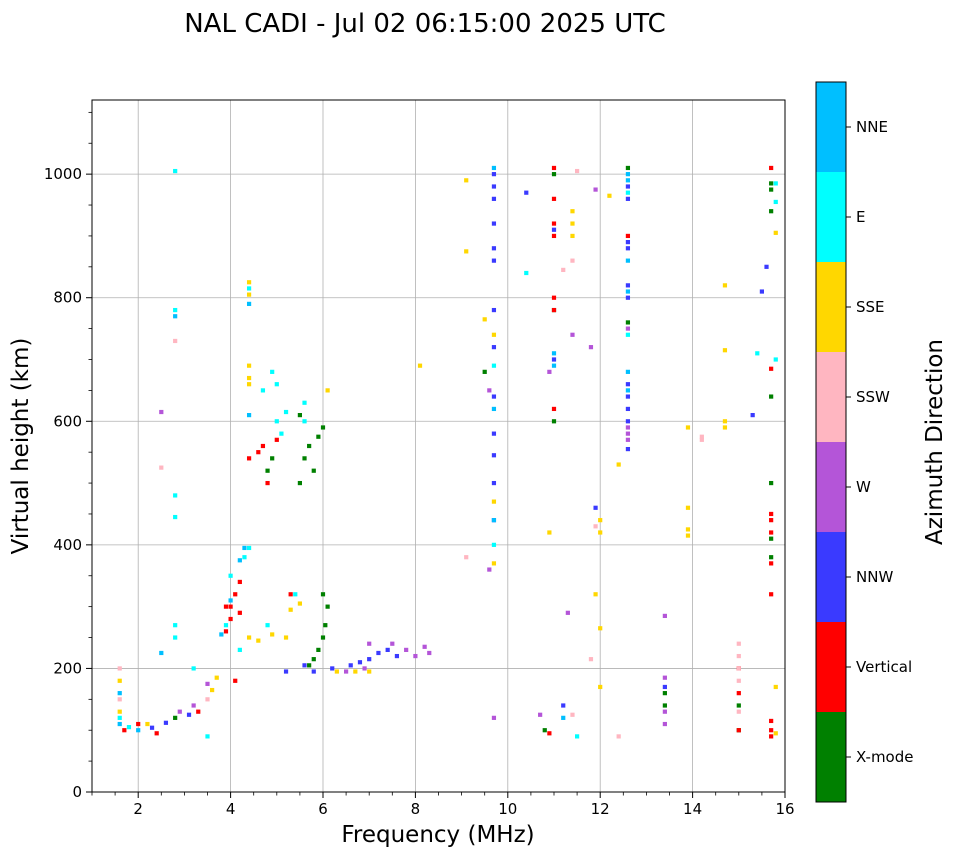 This screenshot has width=958, height=857. What do you see at coordinates (67, 668) in the screenshot?
I see `y-tick-label: 200` at bounding box center [67, 668].